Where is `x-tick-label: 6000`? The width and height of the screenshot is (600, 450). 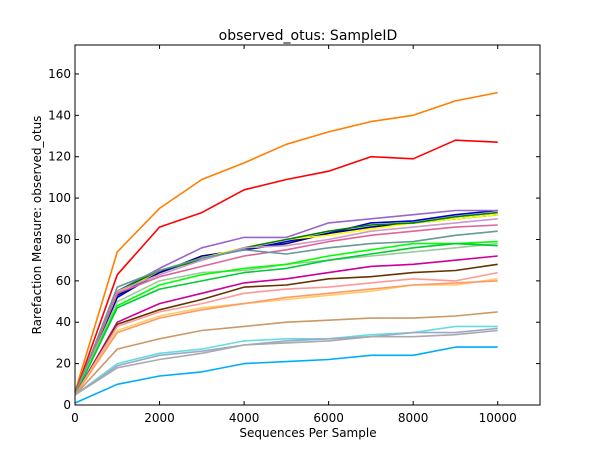 x-tick-label: 6000 is located at coordinates (328, 418).